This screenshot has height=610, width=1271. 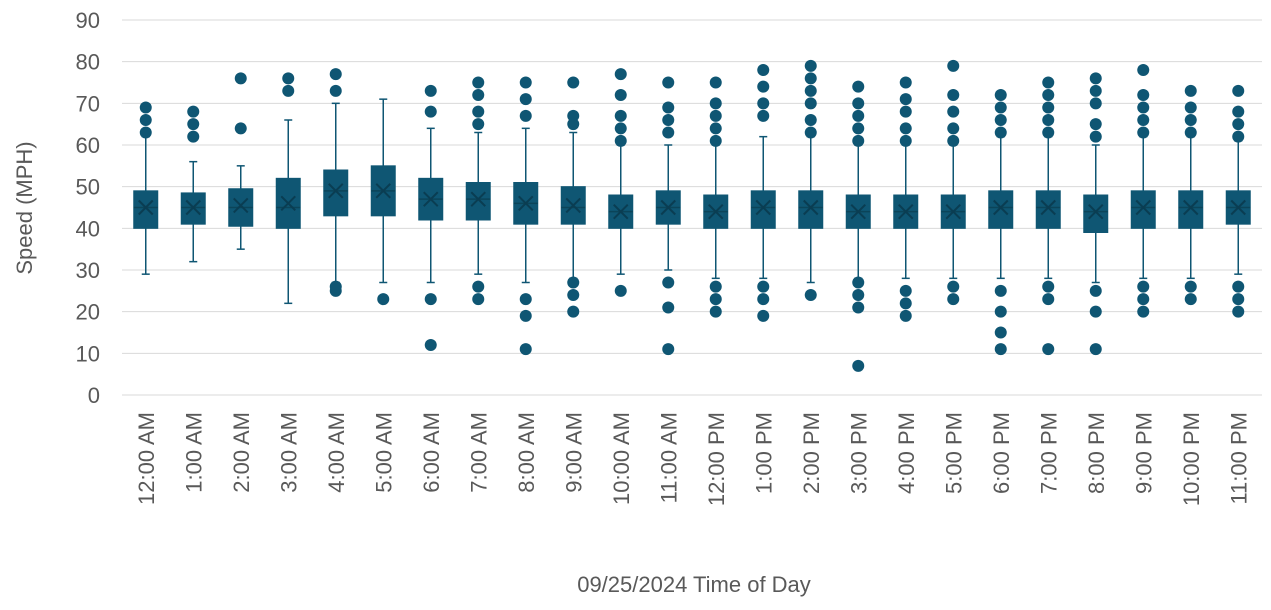 What do you see at coordinates (953, 453) in the screenshot?
I see `x-tick-label: 5:00 PM` at bounding box center [953, 453].